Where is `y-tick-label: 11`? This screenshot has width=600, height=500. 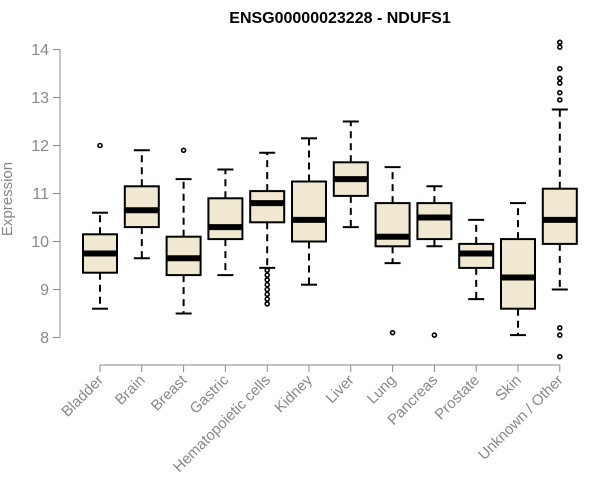
y-tick-label: 11 is located at coordinates (40, 194).